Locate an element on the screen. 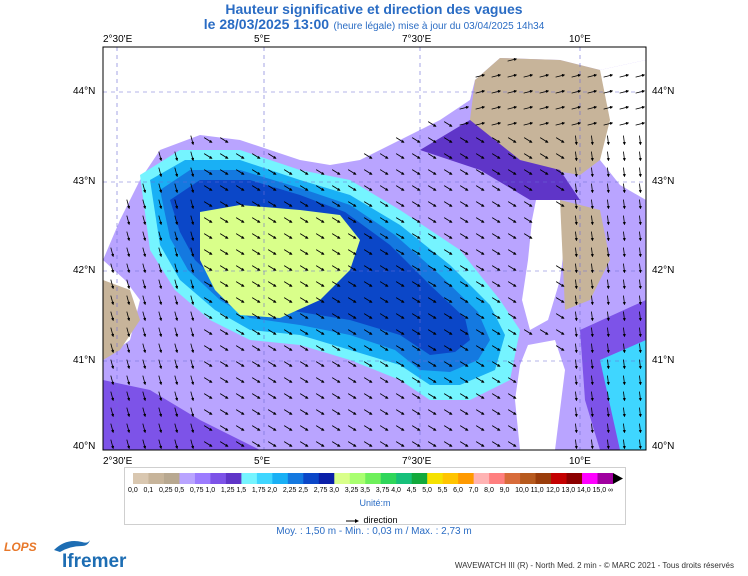 The image size is (748, 576). lon-label-bottom-3: 7°30'E is located at coordinates (417, 461).